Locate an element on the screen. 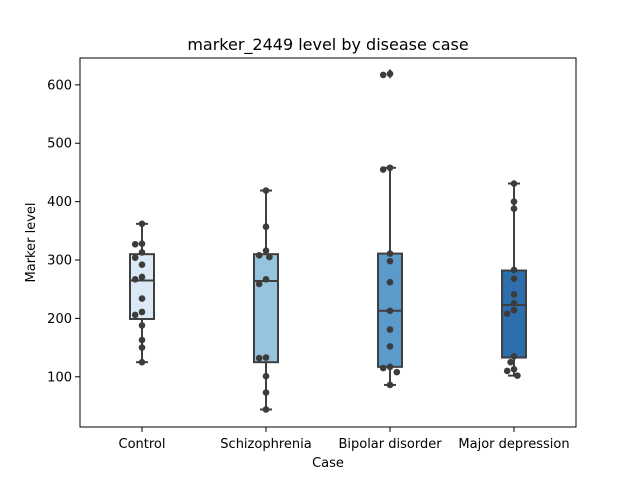 Image resolution: width=640 pixels, height=480 pixels. x-tick-label: Bipolar disorder is located at coordinates (390, 444).